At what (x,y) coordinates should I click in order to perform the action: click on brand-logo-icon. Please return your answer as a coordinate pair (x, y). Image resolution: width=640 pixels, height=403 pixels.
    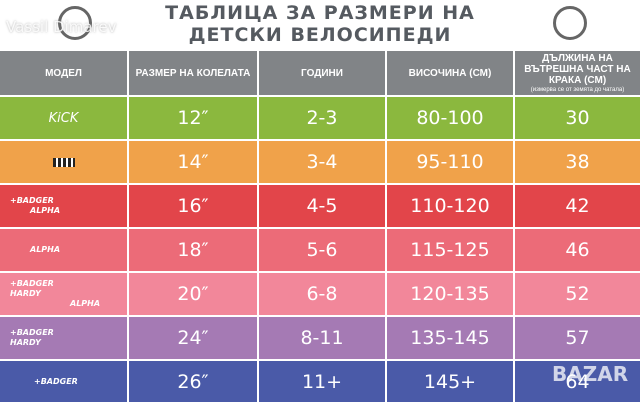
    Looking at the image, I should click on (63, 162).